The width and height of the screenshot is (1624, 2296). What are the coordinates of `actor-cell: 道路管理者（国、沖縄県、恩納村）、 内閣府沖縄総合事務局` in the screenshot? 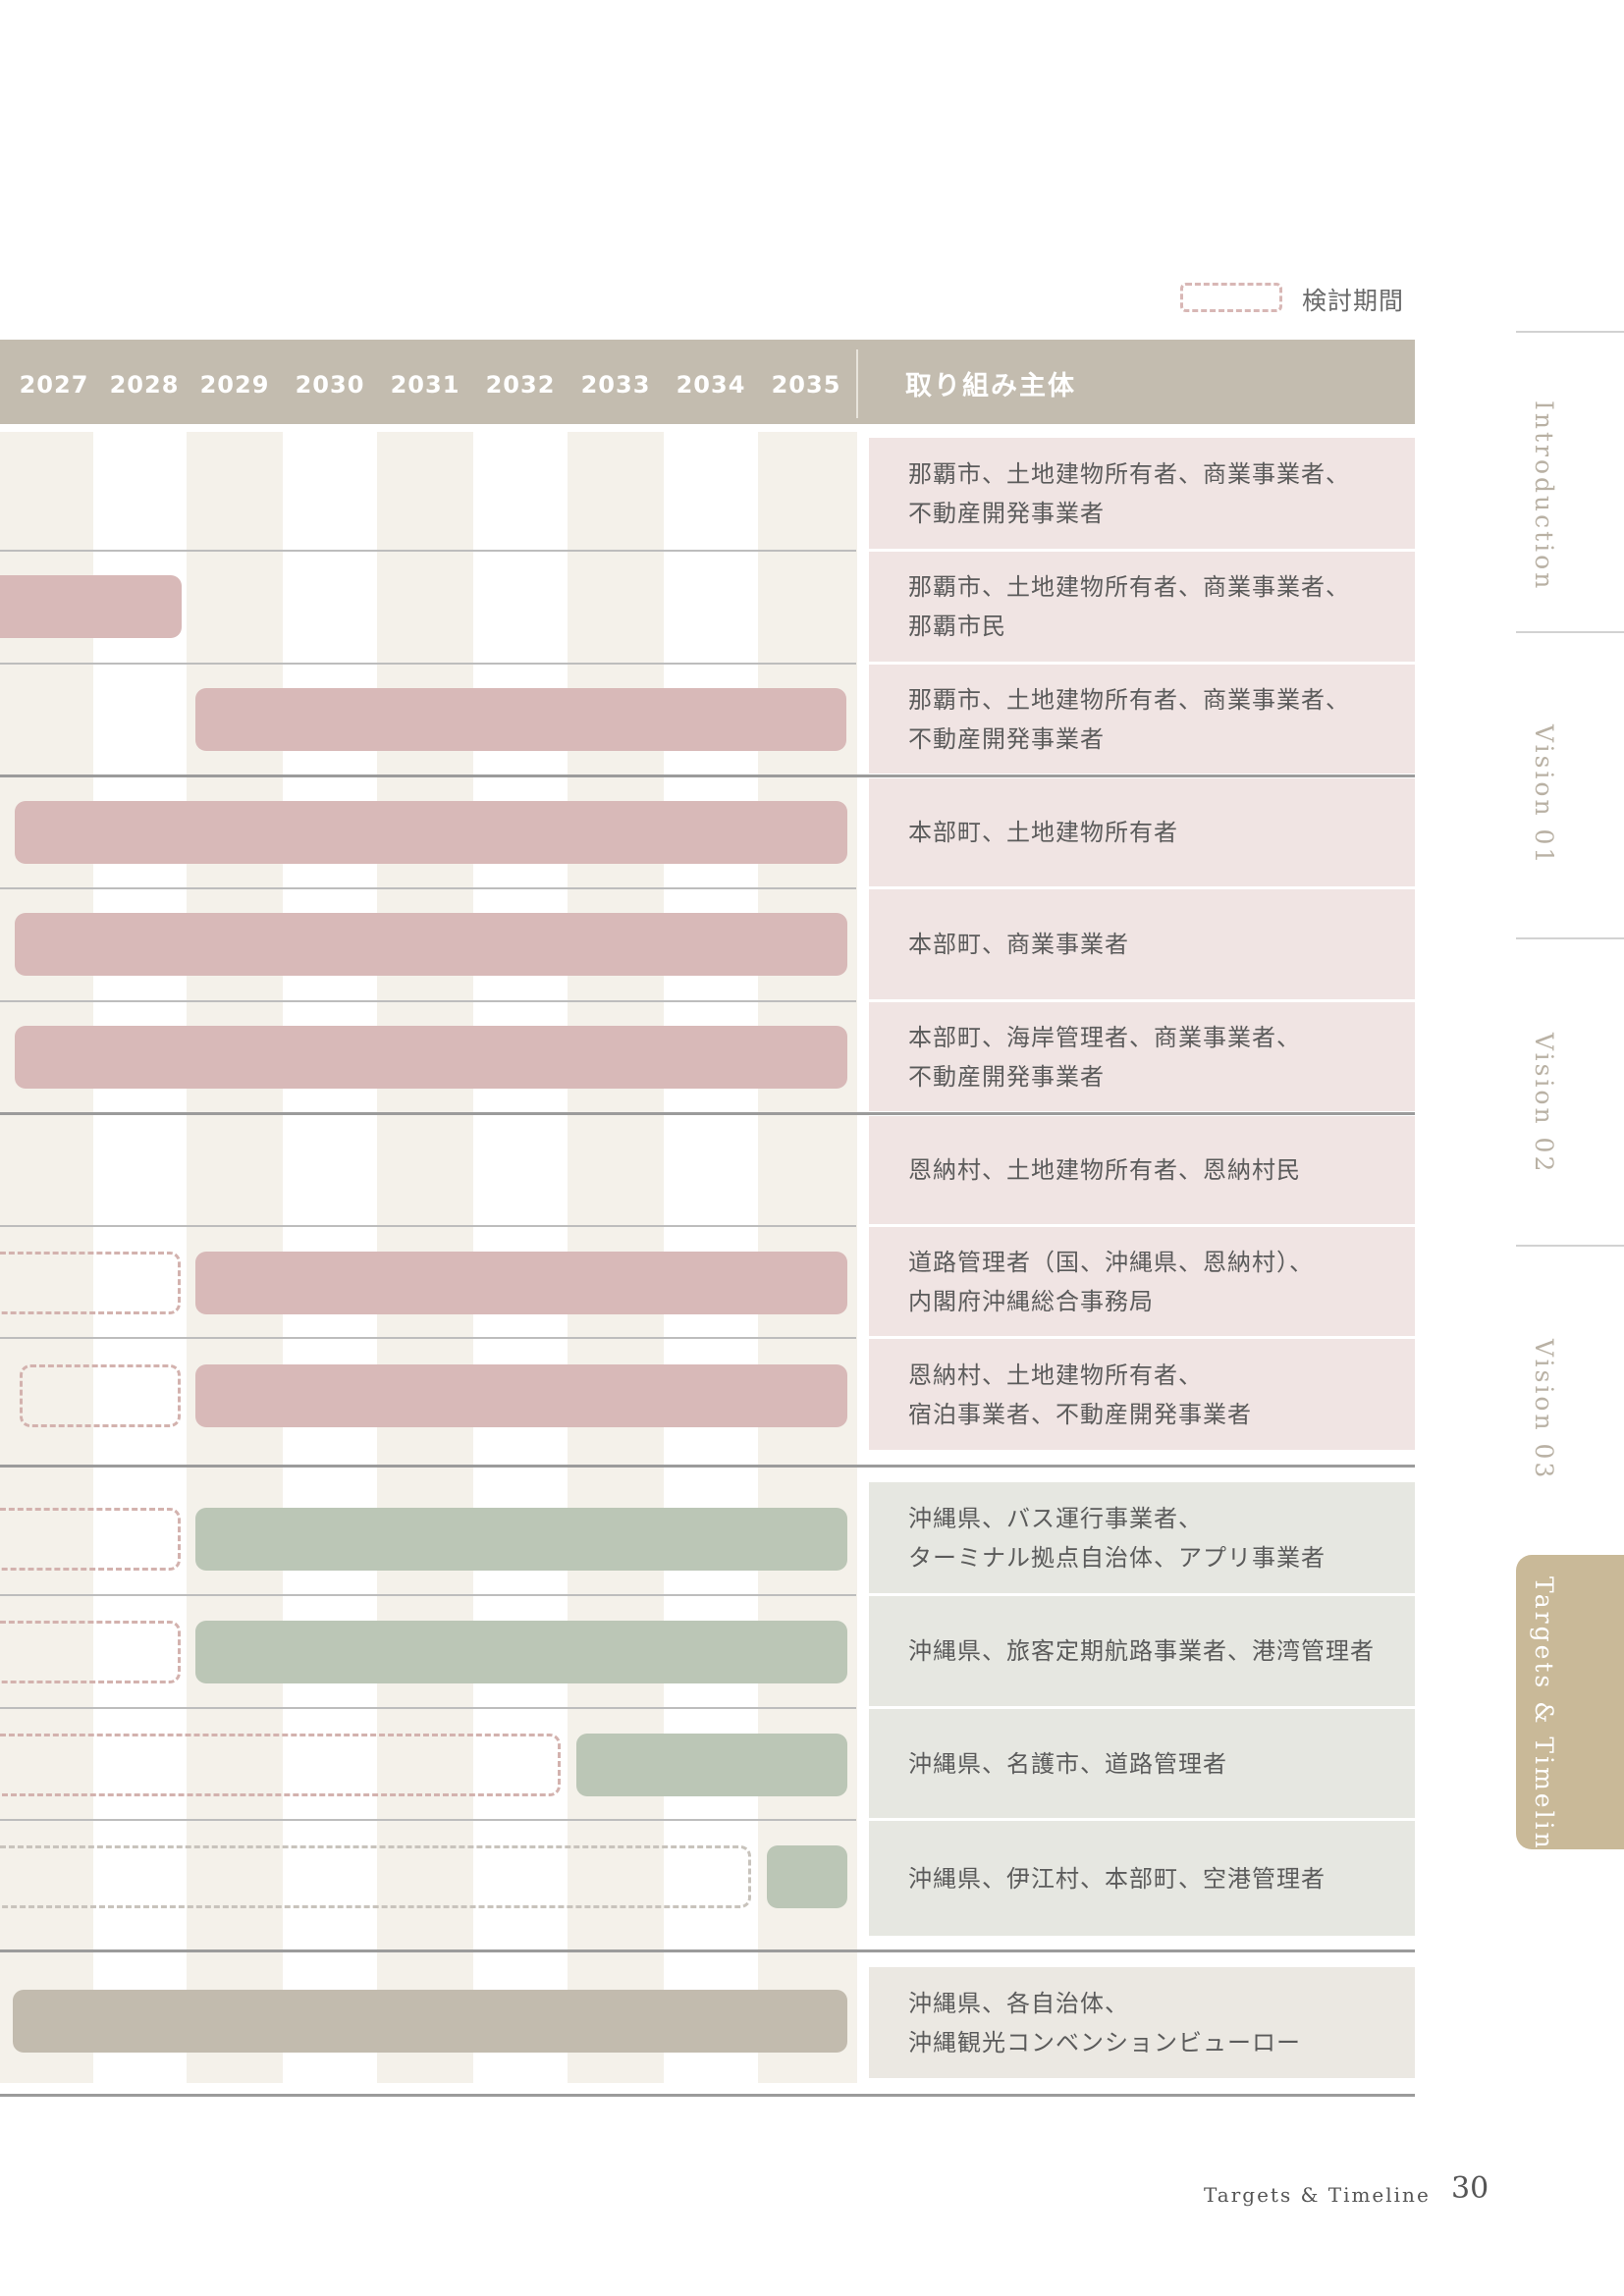 It's located at (1142, 1282).